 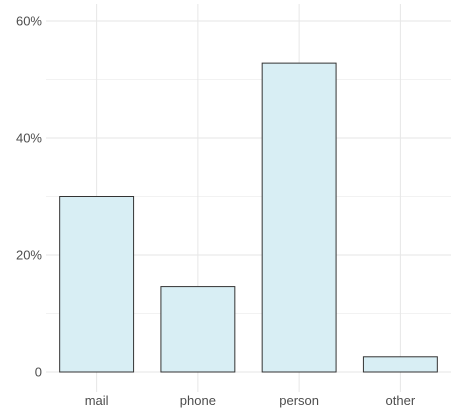 I want to click on bar-phone, so click(x=198, y=329).